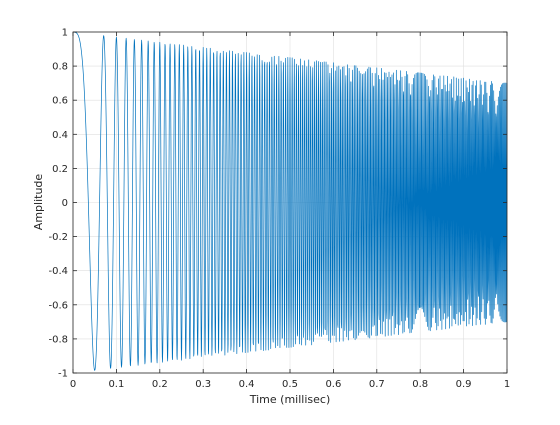  What do you see at coordinates (38, 202) in the screenshot?
I see `y-axis-label: Amplitude` at bounding box center [38, 202].